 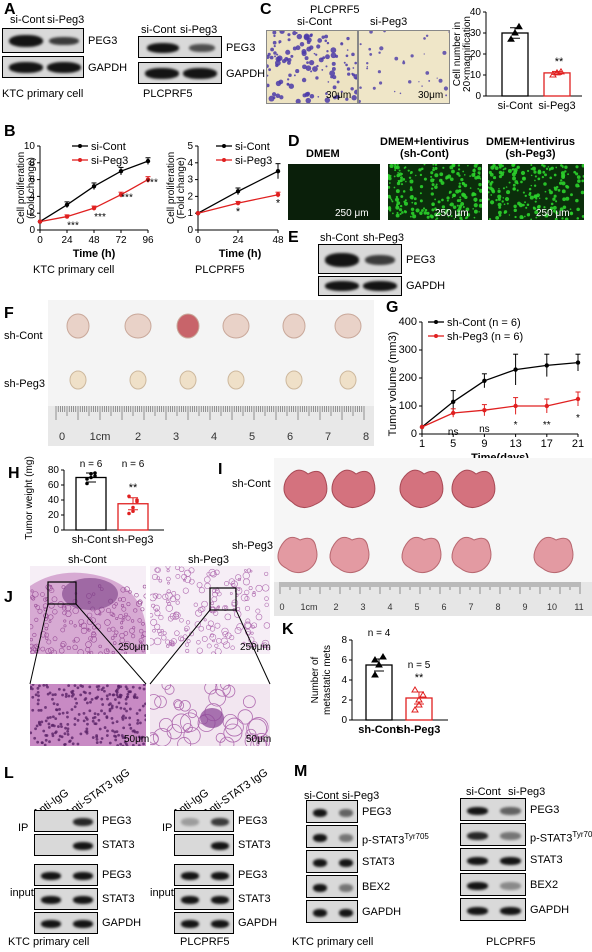 I want to click on panel-d-scale-3: 250 μm, so click(x=553, y=213).